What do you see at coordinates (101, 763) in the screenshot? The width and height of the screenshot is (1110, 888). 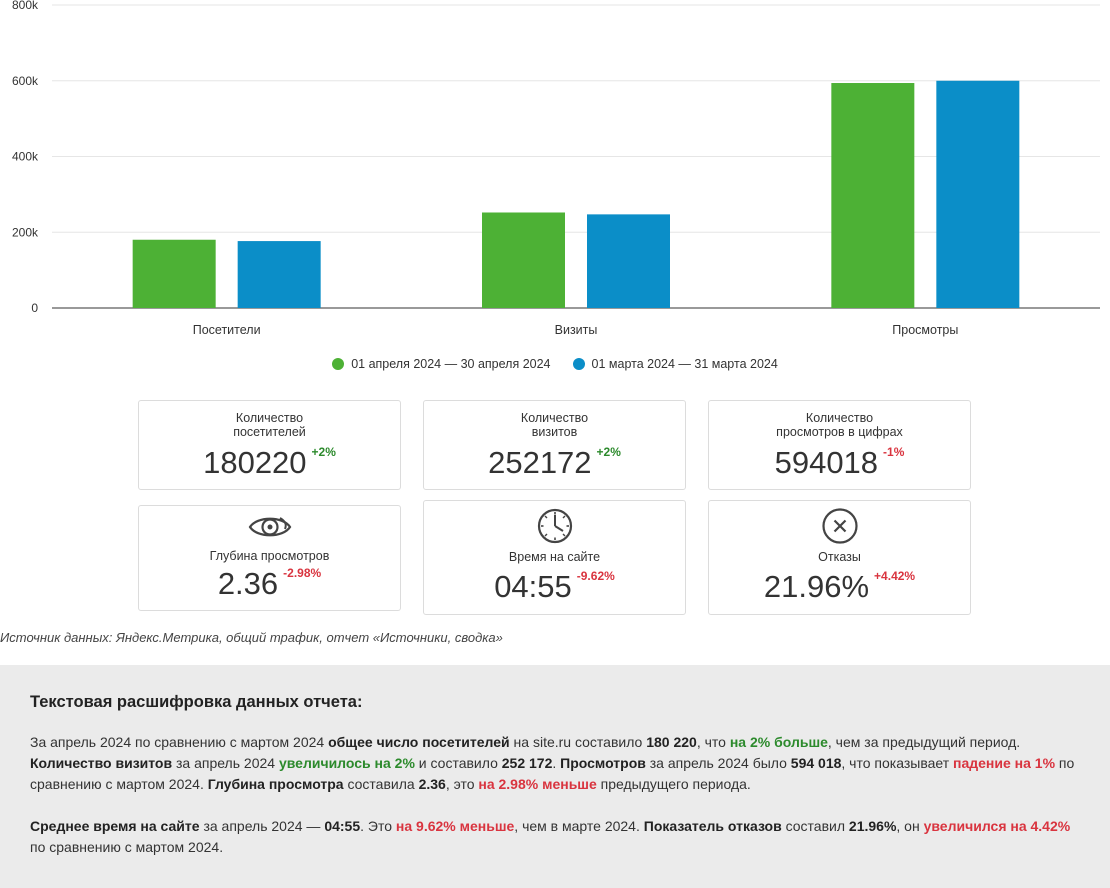 I see `summary-text-segment: Количество визитов` at bounding box center [101, 763].